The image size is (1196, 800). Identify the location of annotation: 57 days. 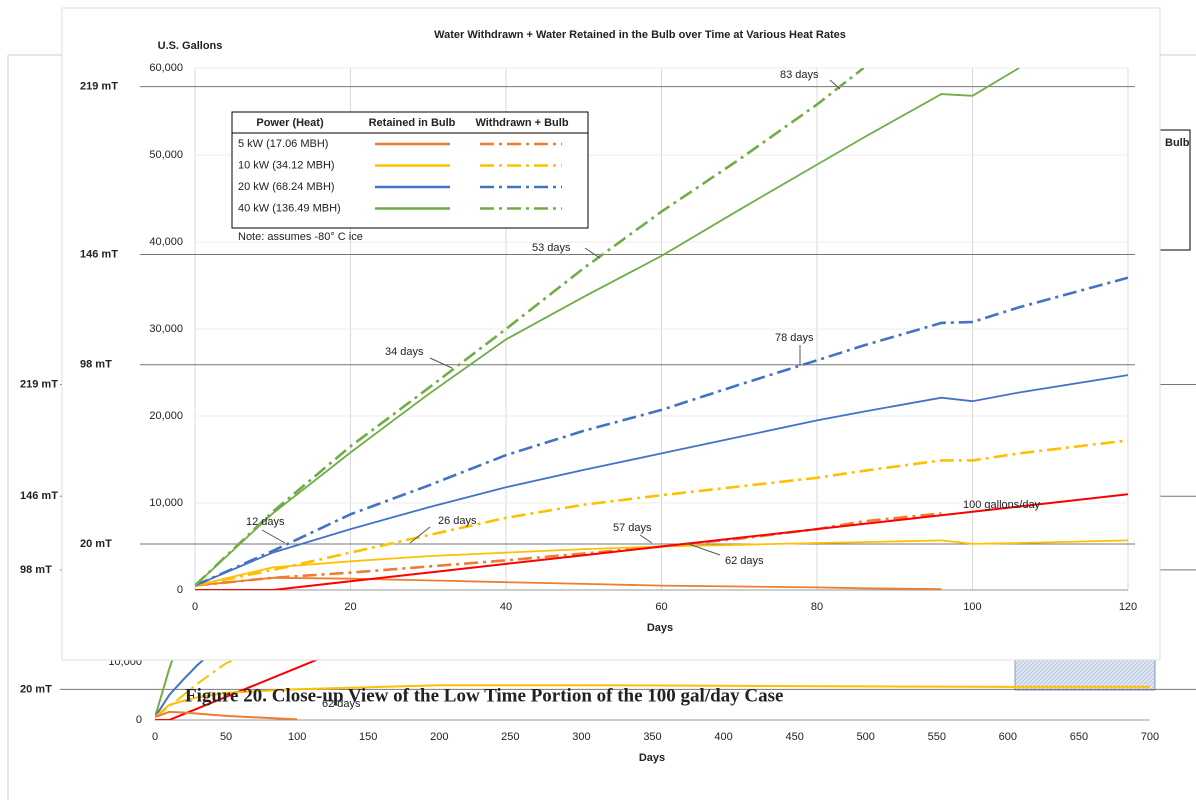
(632, 528).